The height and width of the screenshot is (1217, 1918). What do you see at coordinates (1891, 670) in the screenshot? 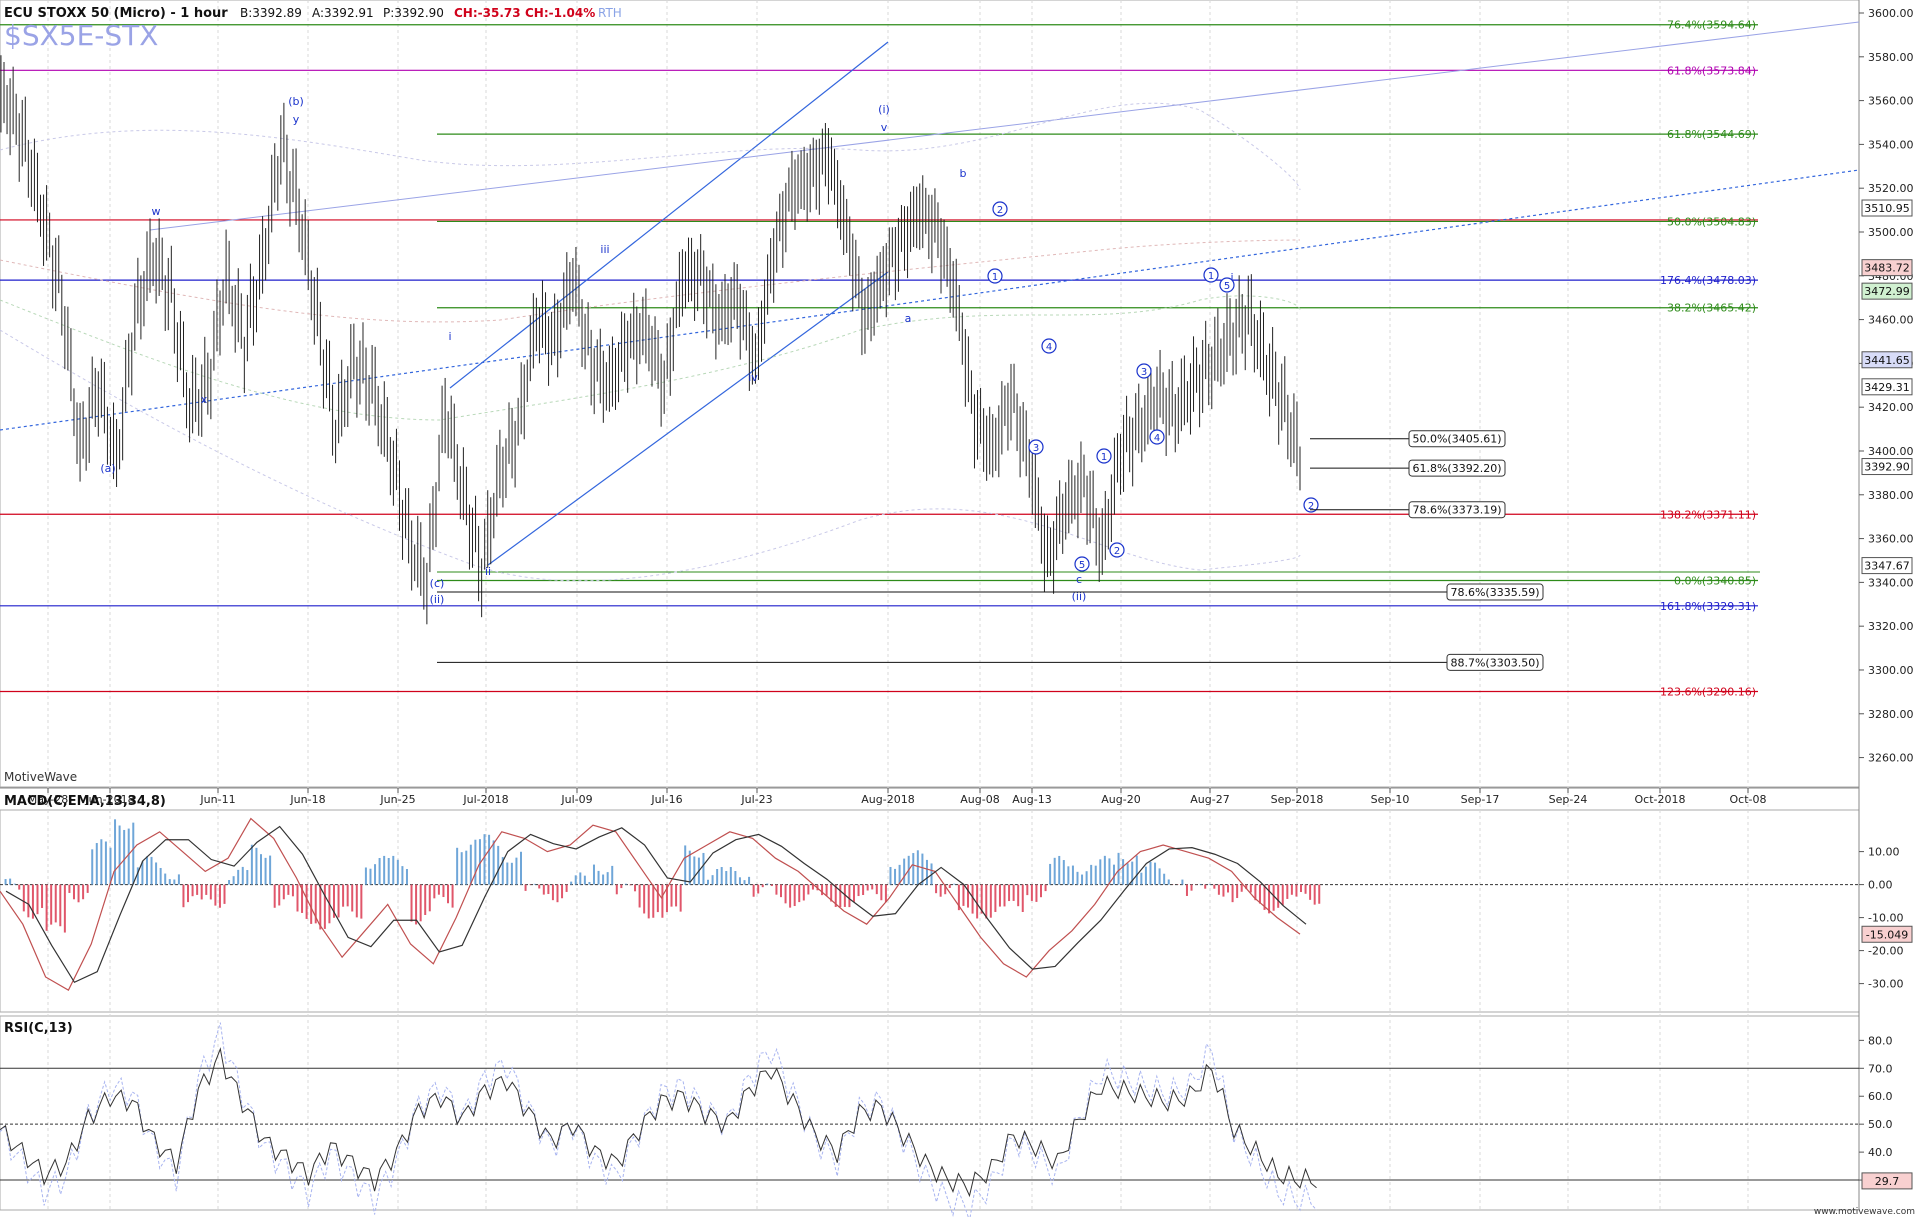
I see `price-tick-label: 3300.00` at bounding box center [1891, 670].